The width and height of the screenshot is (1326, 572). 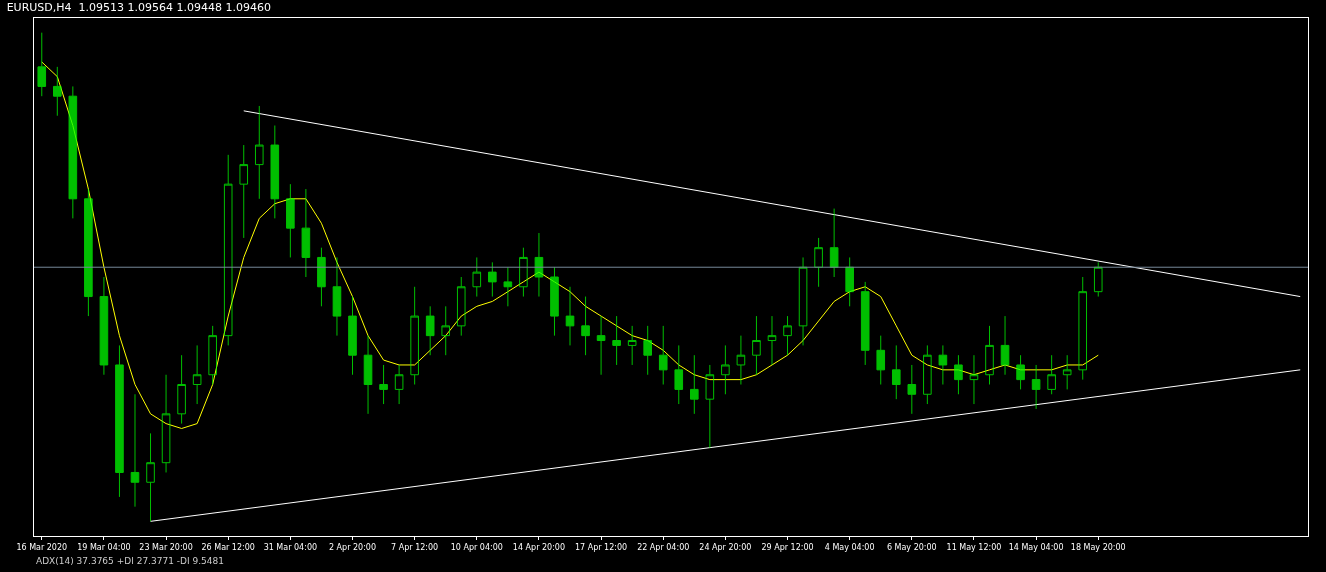 What do you see at coordinates (104, 547) in the screenshot?
I see `x-tick-label: 19 Mar 04:00` at bounding box center [104, 547].